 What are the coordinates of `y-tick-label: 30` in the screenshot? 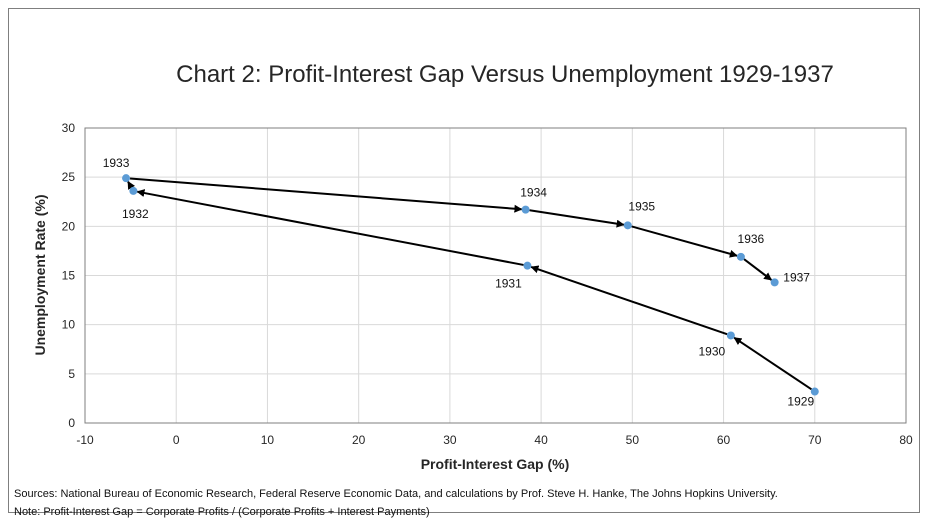 It's located at (69, 128).